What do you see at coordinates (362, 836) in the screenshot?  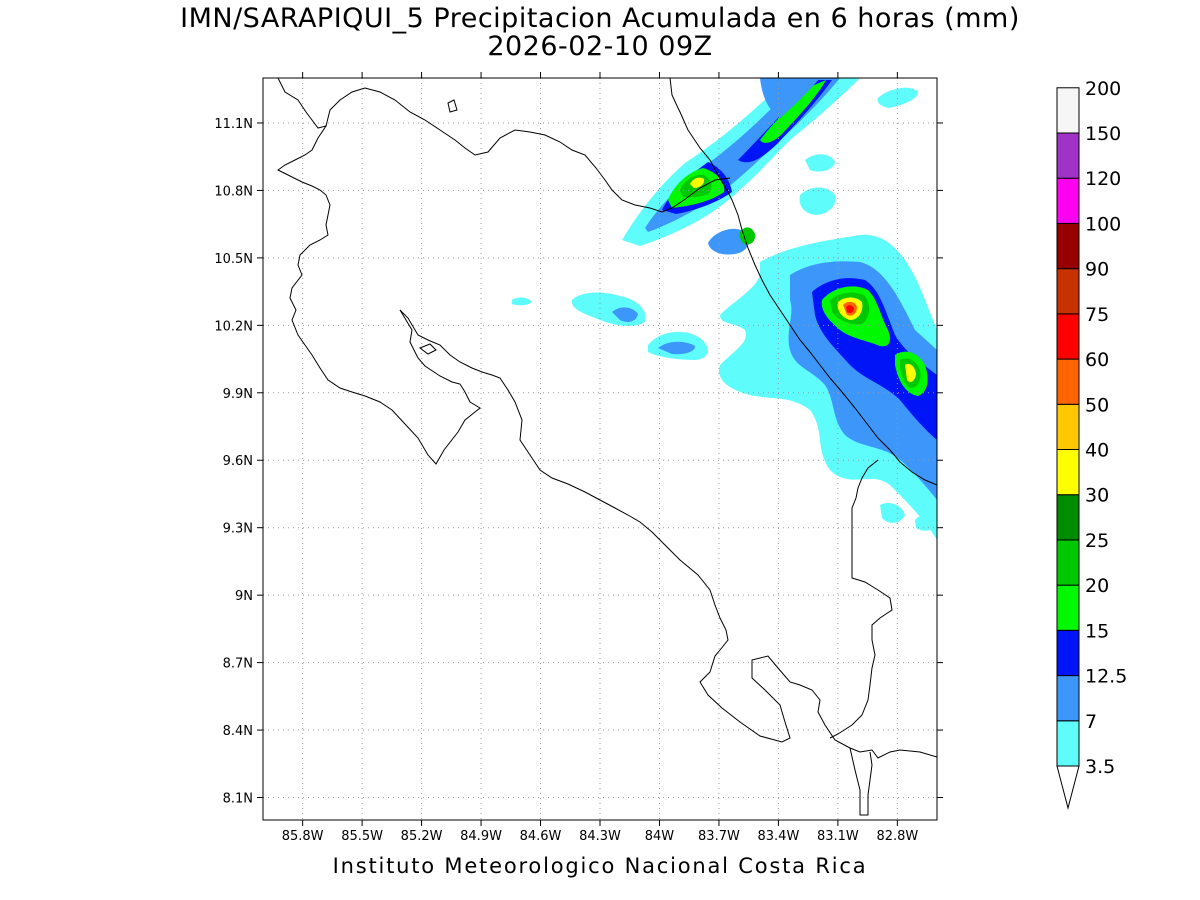 I see `lon-tick-label: 85.5W` at bounding box center [362, 836].